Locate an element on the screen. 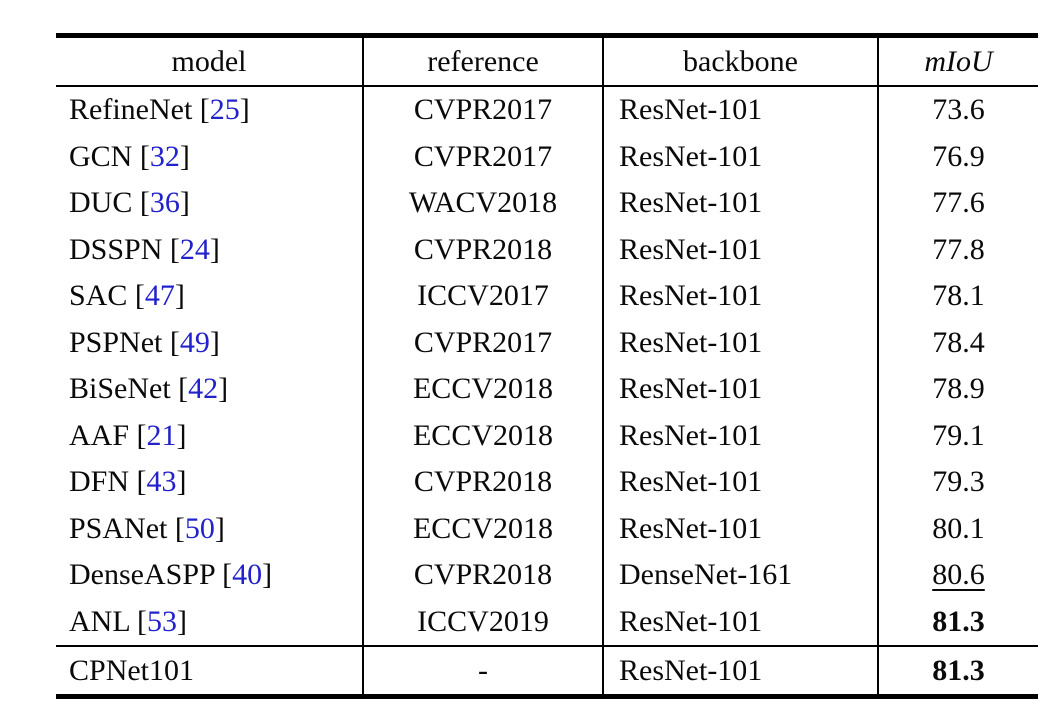 The height and width of the screenshot is (714, 1064). table-row: DFN [43] CVPR2018 ResNet-101 79.3 is located at coordinates (547, 482).